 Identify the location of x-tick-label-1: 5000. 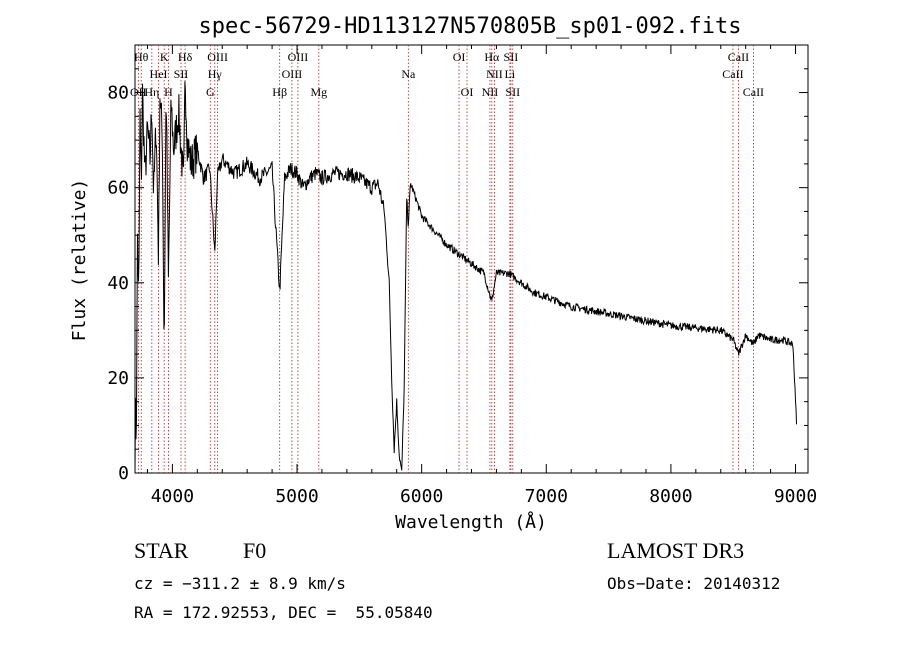
(296, 496).